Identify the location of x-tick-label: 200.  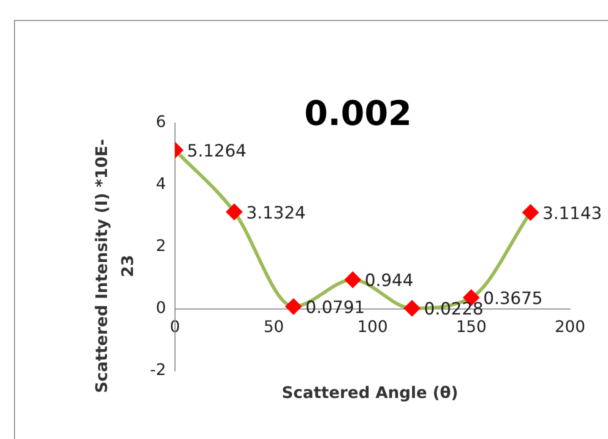
(570, 326).